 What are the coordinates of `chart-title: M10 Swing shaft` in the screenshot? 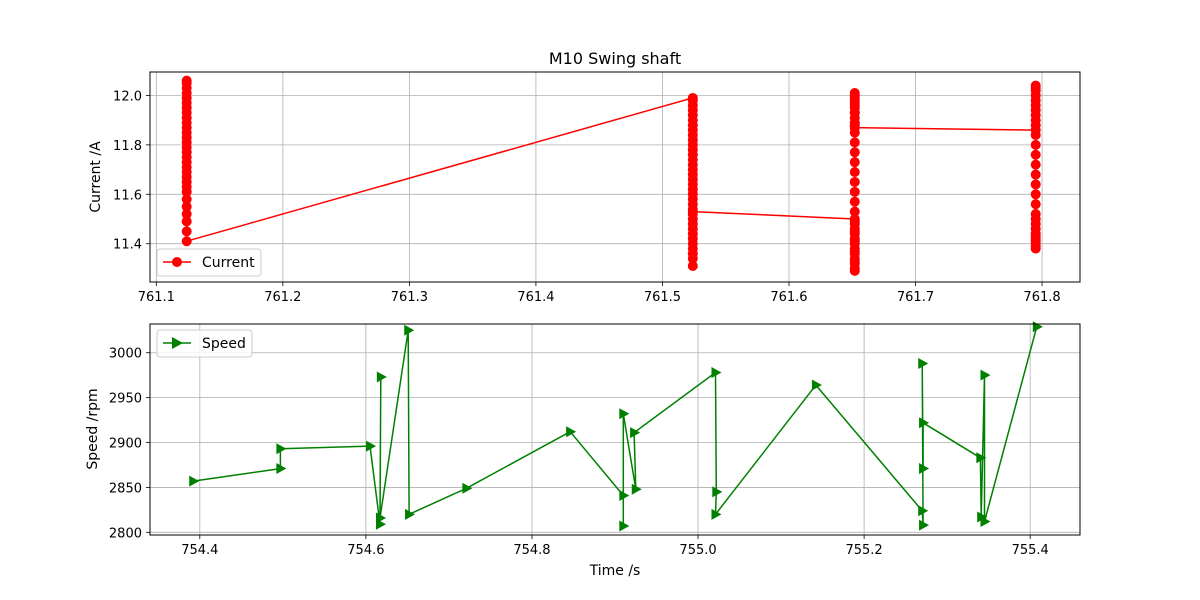 It's located at (615, 58).